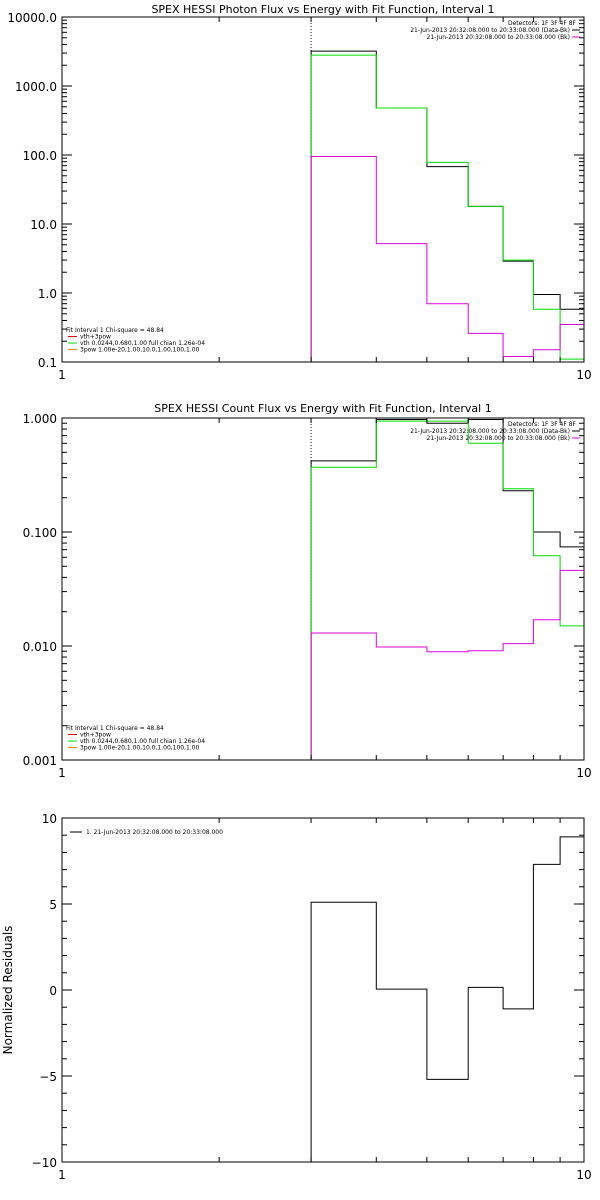 Image resolution: width=600 pixels, height=1200 pixels. What do you see at coordinates (40, 156) in the screenshot?
I see `y-tick-label: 100.0` at bounding box center [40, 156].